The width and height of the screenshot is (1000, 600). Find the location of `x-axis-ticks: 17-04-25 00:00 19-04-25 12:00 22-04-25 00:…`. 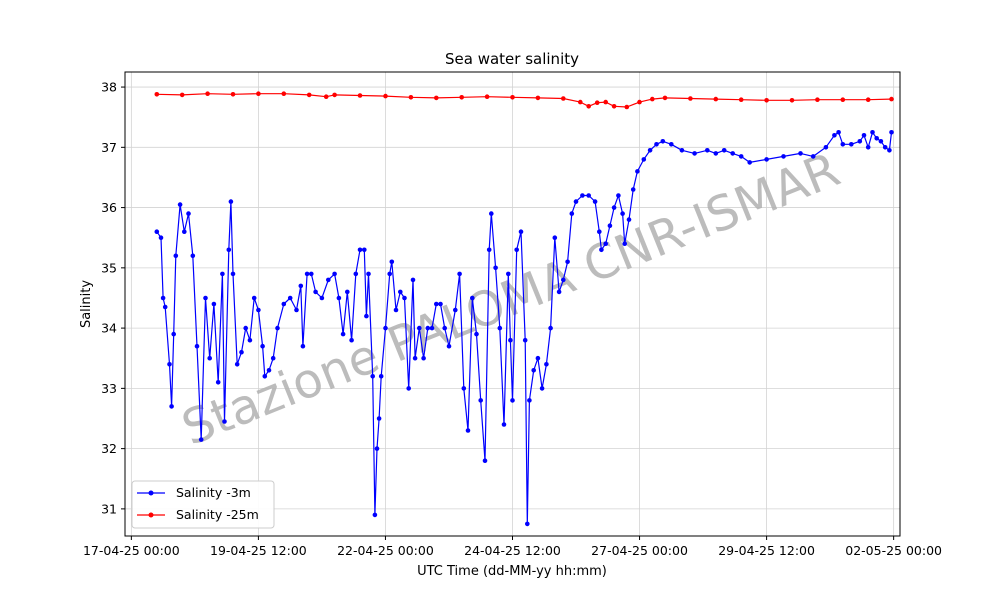

x-axis-ticks: 17-04-25 00:00 19-04-25 12:00 22-04-25 00:… is located at coordinates (512, 547).